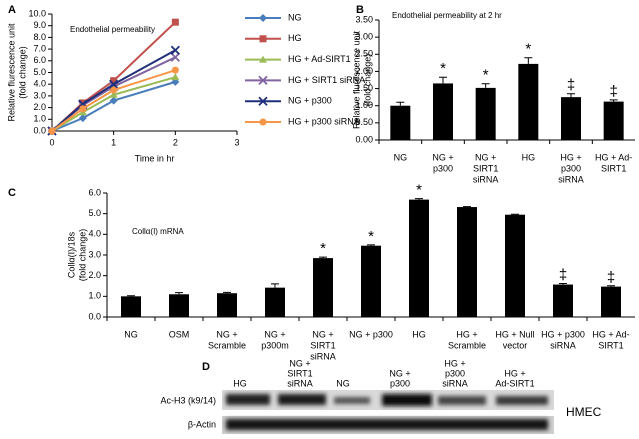 The image size is (639, 439). What do you see at coordinates (485, 168) in the screenshot?
I see `x-tick-label: SIRT1` at bounding box center [485, 168].